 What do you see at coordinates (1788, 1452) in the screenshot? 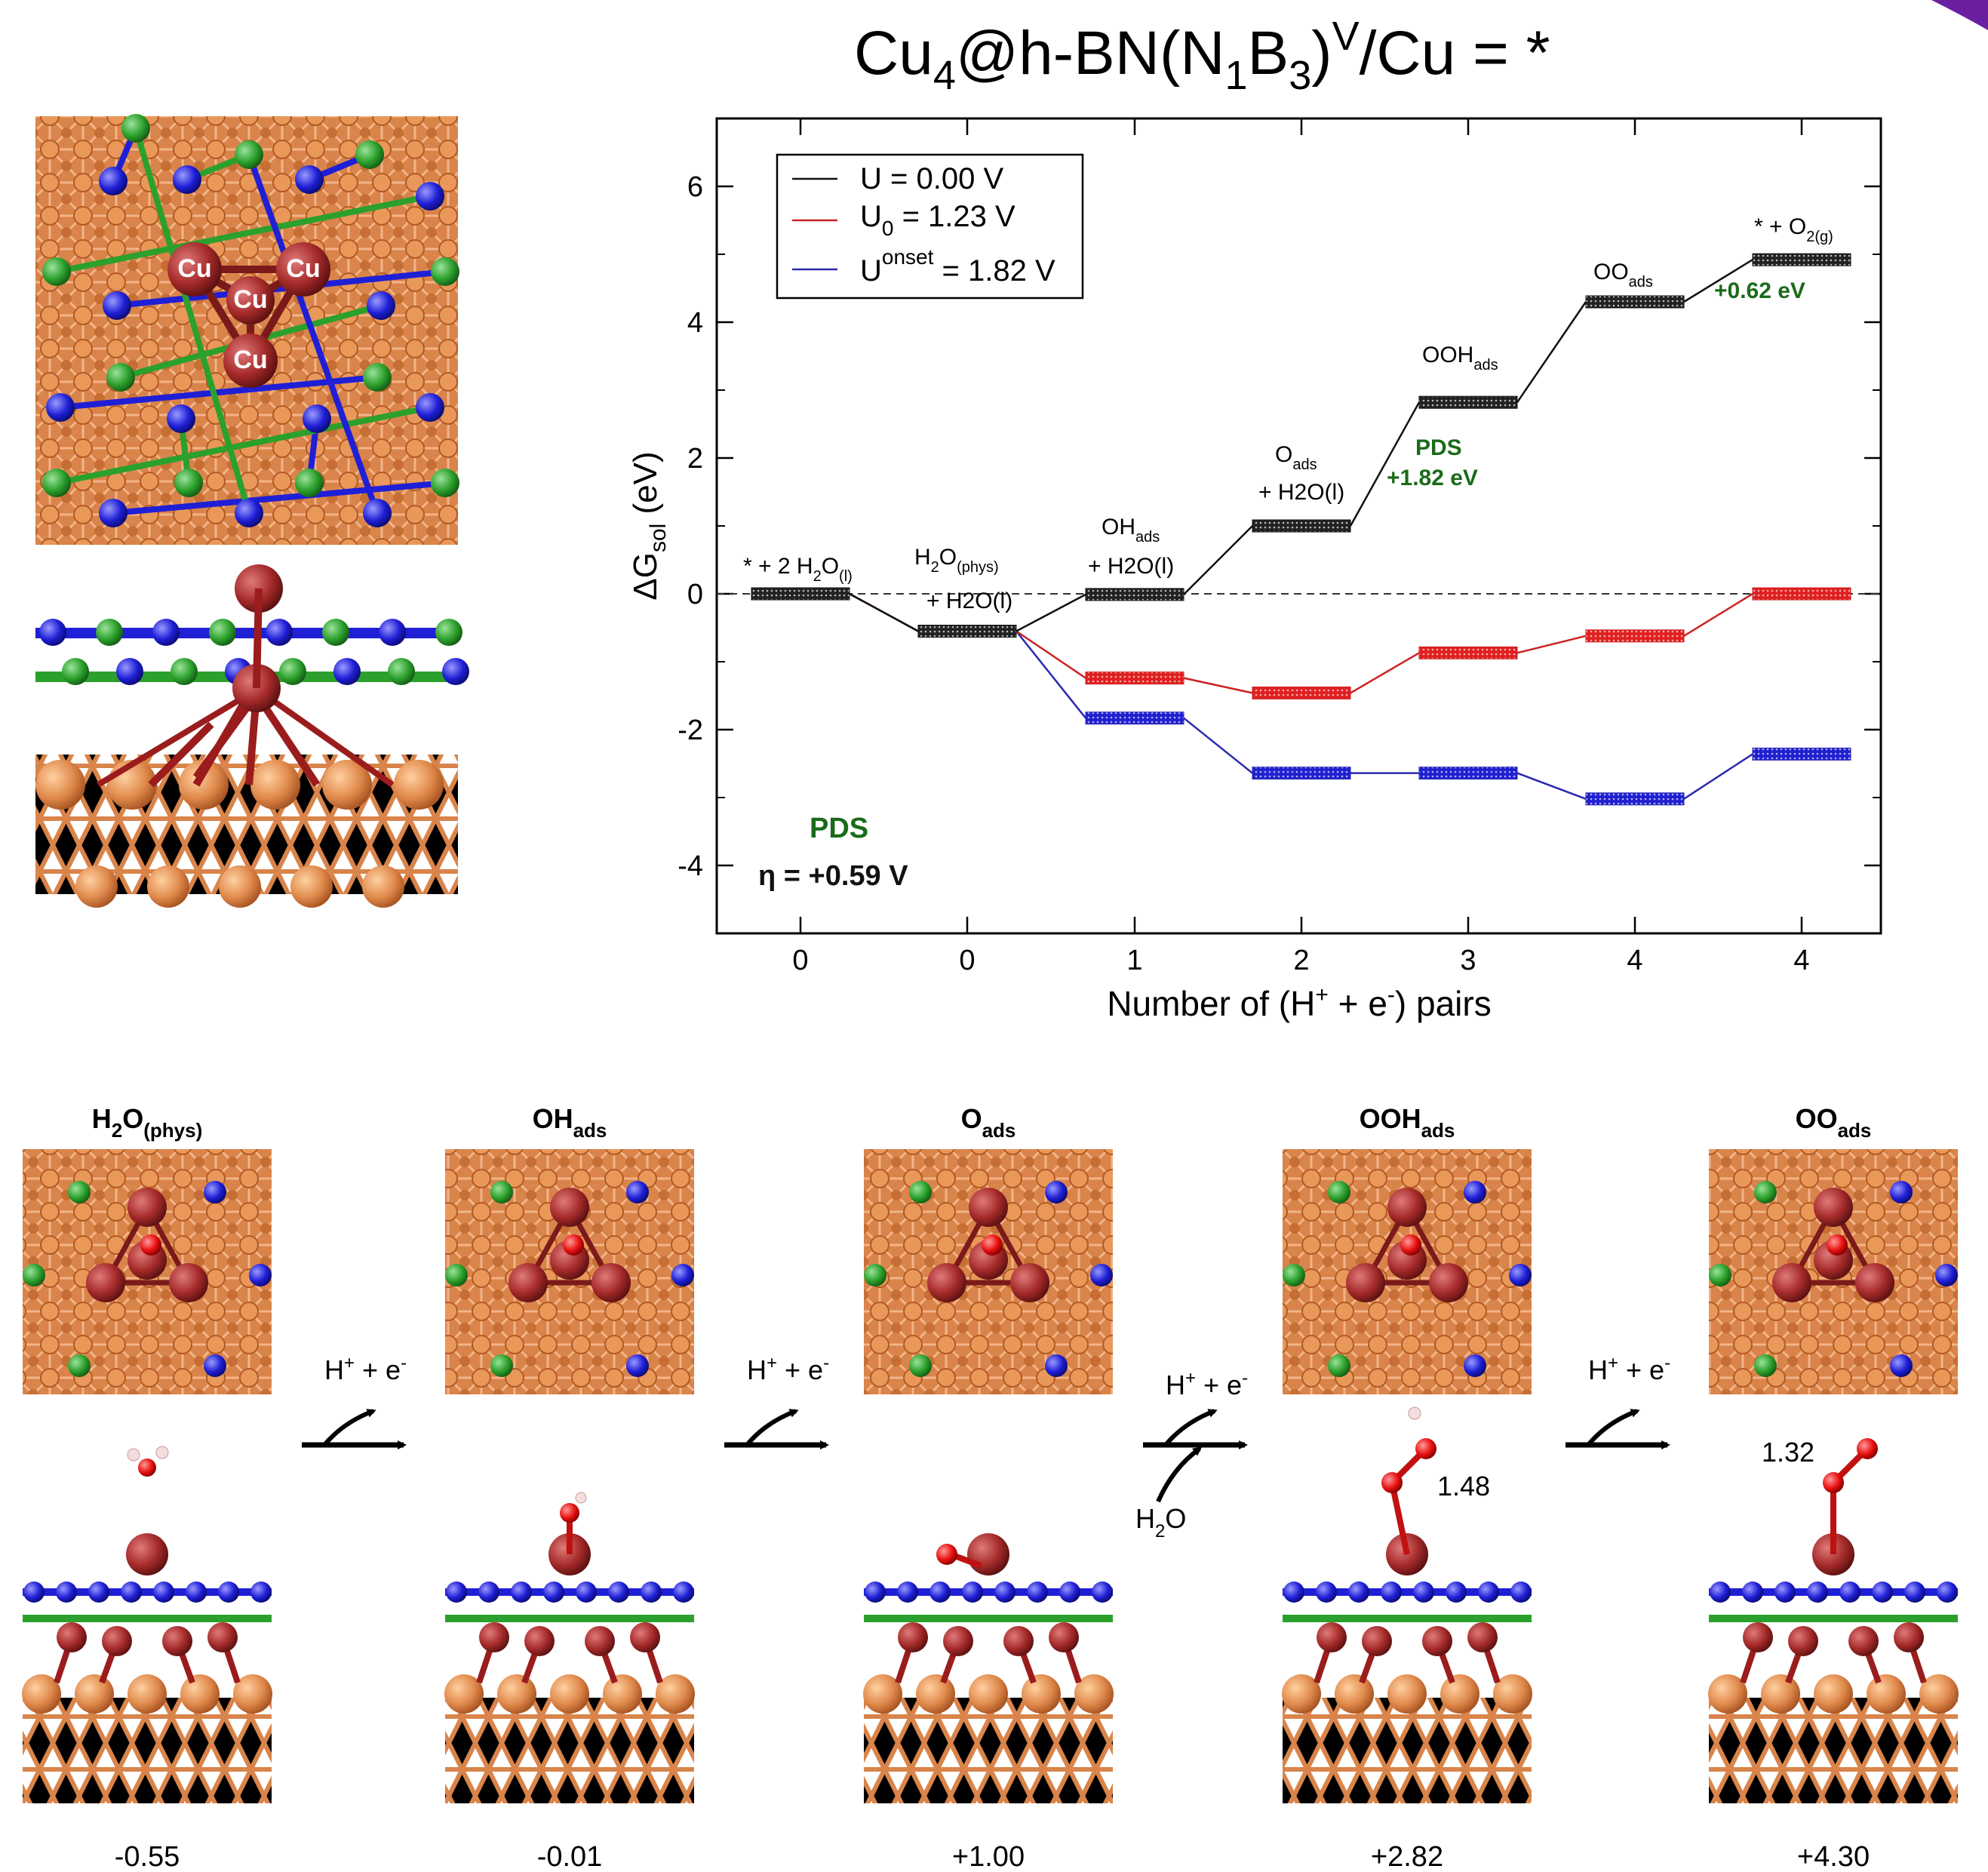
I see `bond-length-label: 1.32` at bounding box center [1788, 1452].